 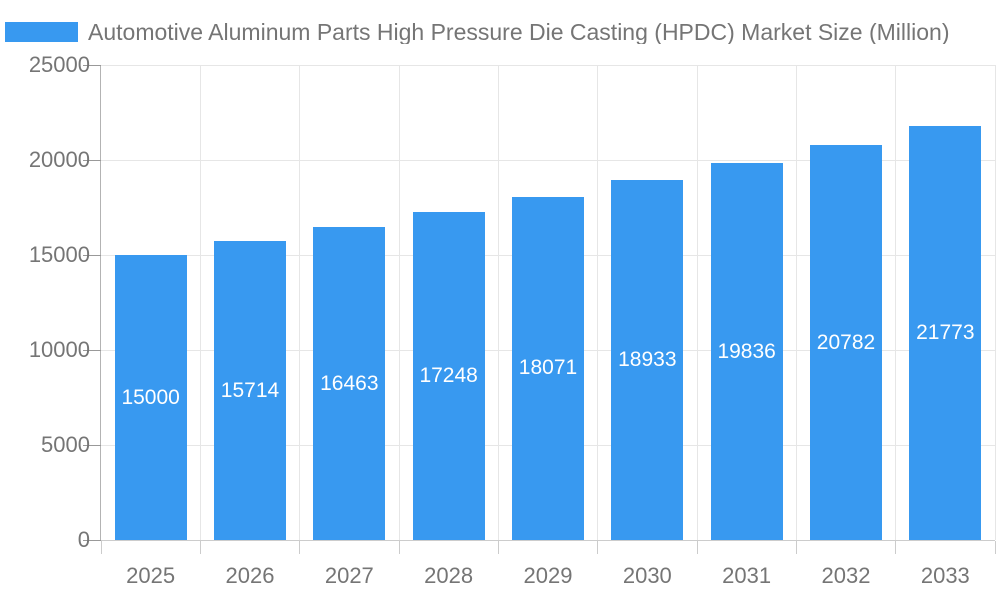 I want to click on x-tick-label: 2026, so click(x=250, y=575).